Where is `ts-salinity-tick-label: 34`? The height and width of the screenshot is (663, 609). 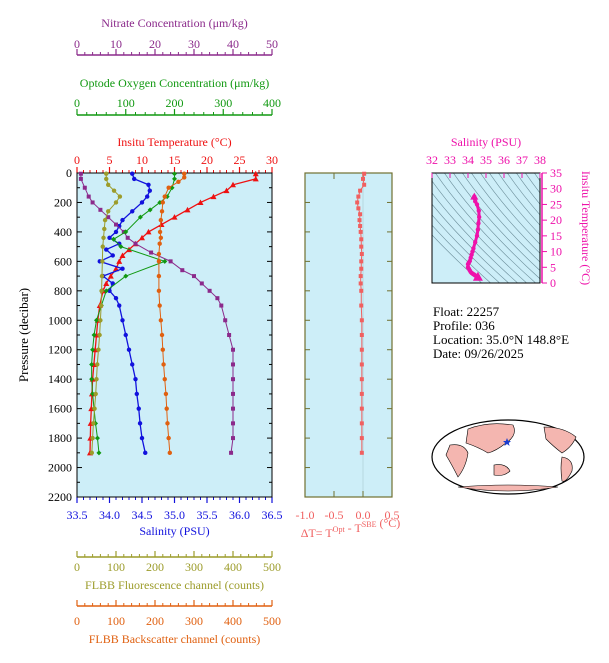
ts-salinity-tick-label: 34 is located at coordinates (468, 160).